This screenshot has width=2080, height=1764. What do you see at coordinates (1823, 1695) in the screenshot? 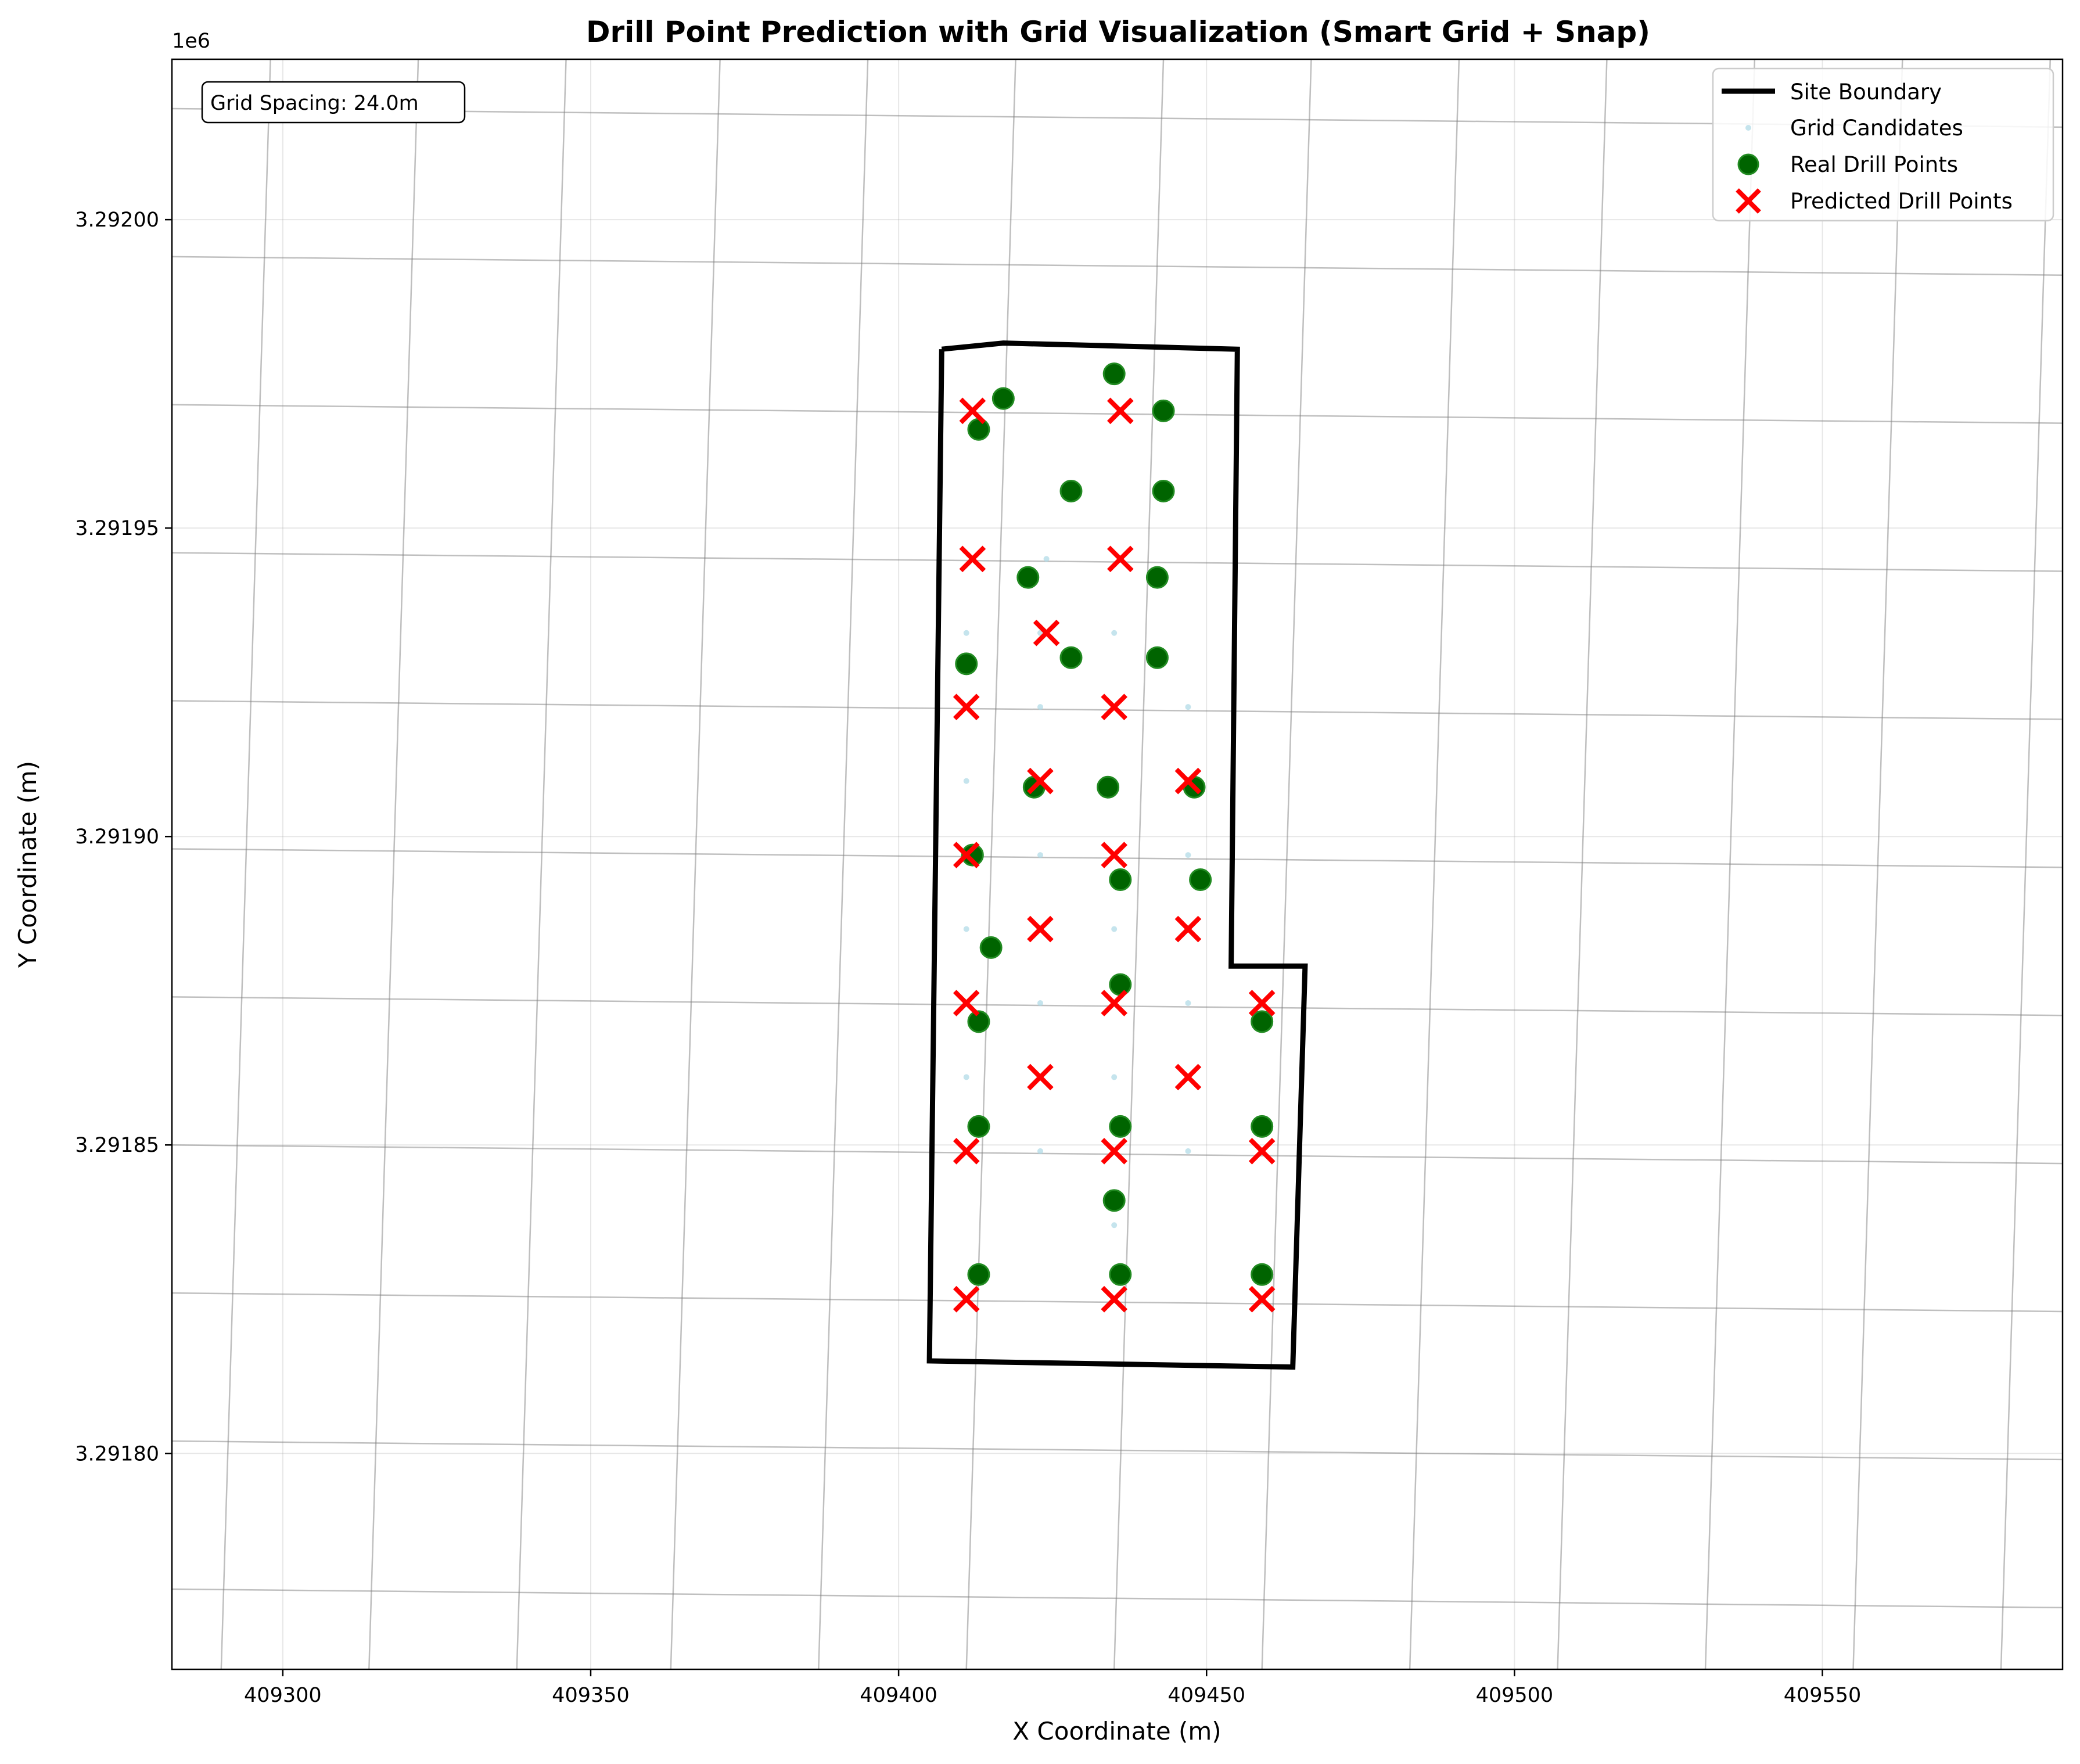
I see `x-tick-label: 409550` at bounding box center [1823, 1695].